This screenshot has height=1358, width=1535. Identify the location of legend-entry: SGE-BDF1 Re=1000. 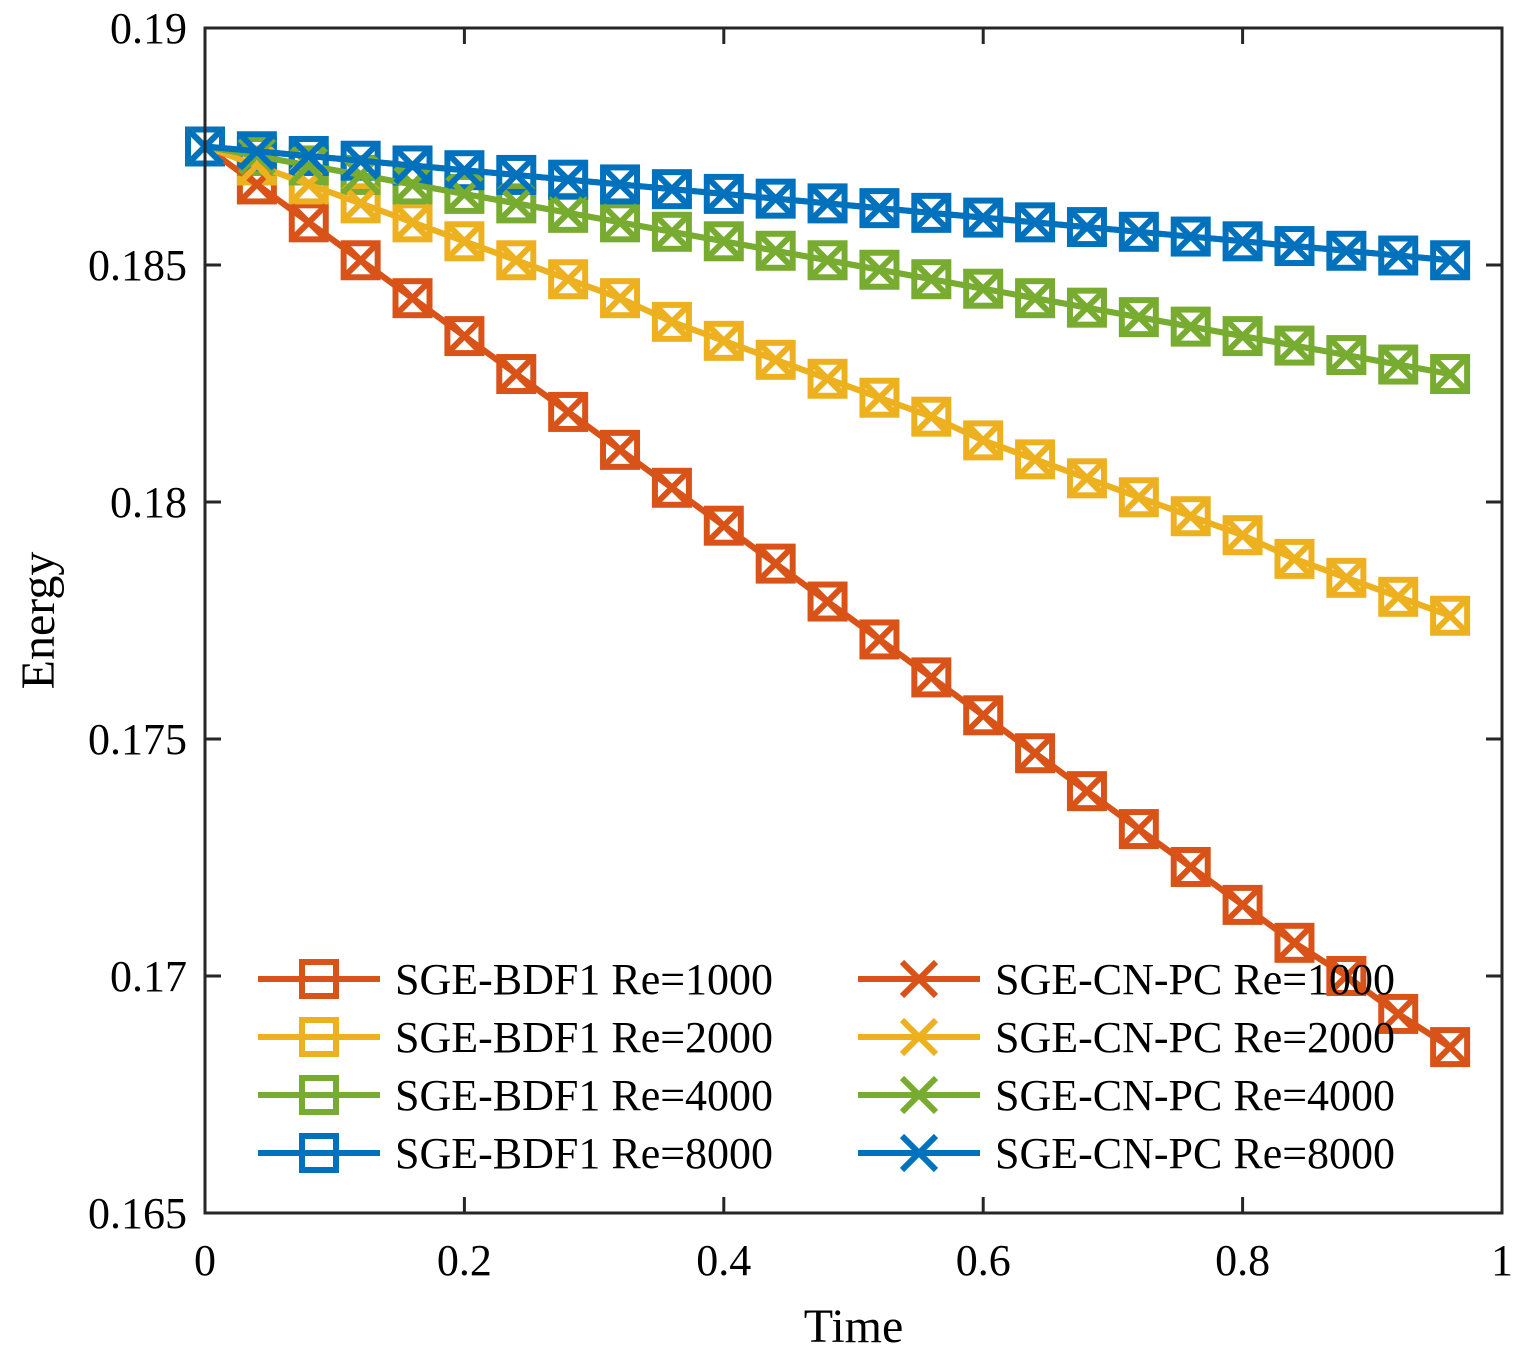
(515, 979).